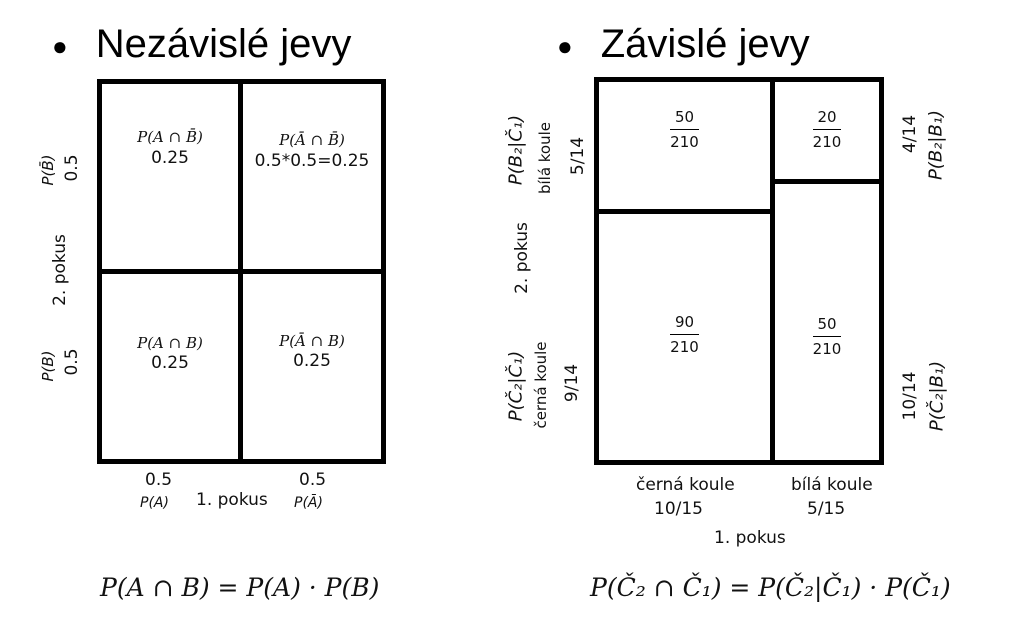  I want to click on cell-not-a-and-not-b: P(Ā ∩ B̄) 0.5*0.5=0.25, so click(312, 151).